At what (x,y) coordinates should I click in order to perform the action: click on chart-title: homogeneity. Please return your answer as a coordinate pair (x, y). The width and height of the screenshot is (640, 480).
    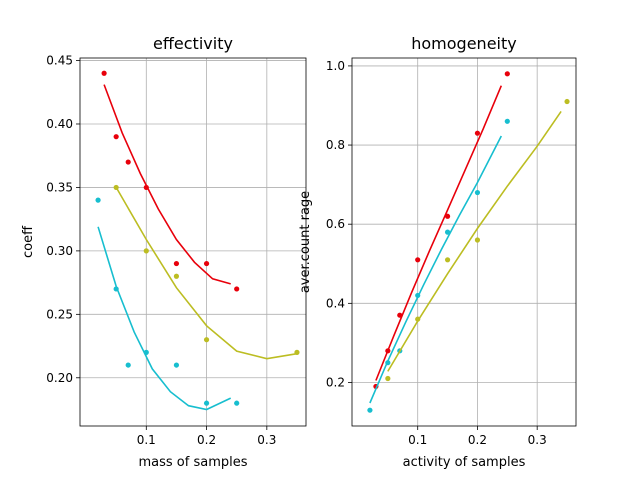
    Looking at the image, I should click on (463, 43).